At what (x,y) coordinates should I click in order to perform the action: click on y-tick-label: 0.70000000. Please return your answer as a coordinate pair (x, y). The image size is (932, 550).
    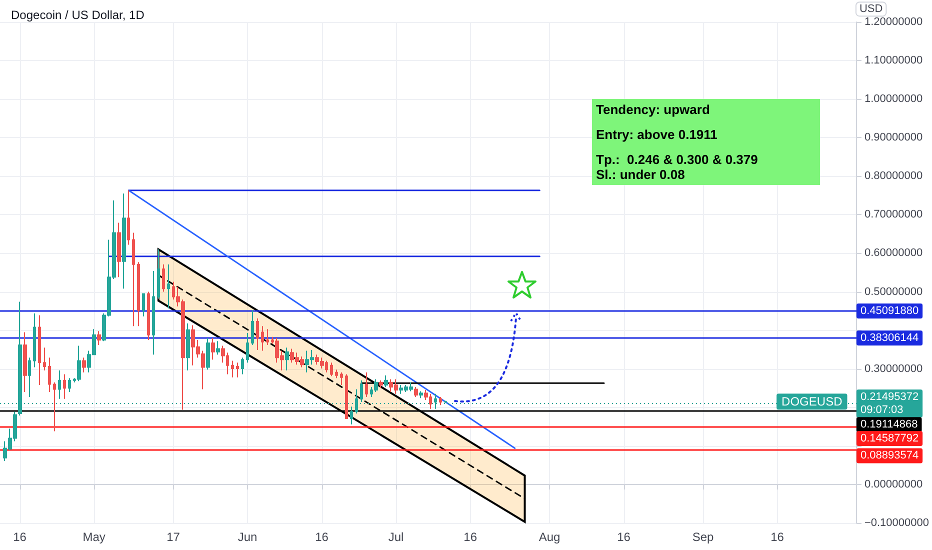
    Looking at the image, I should click on (893, 214).